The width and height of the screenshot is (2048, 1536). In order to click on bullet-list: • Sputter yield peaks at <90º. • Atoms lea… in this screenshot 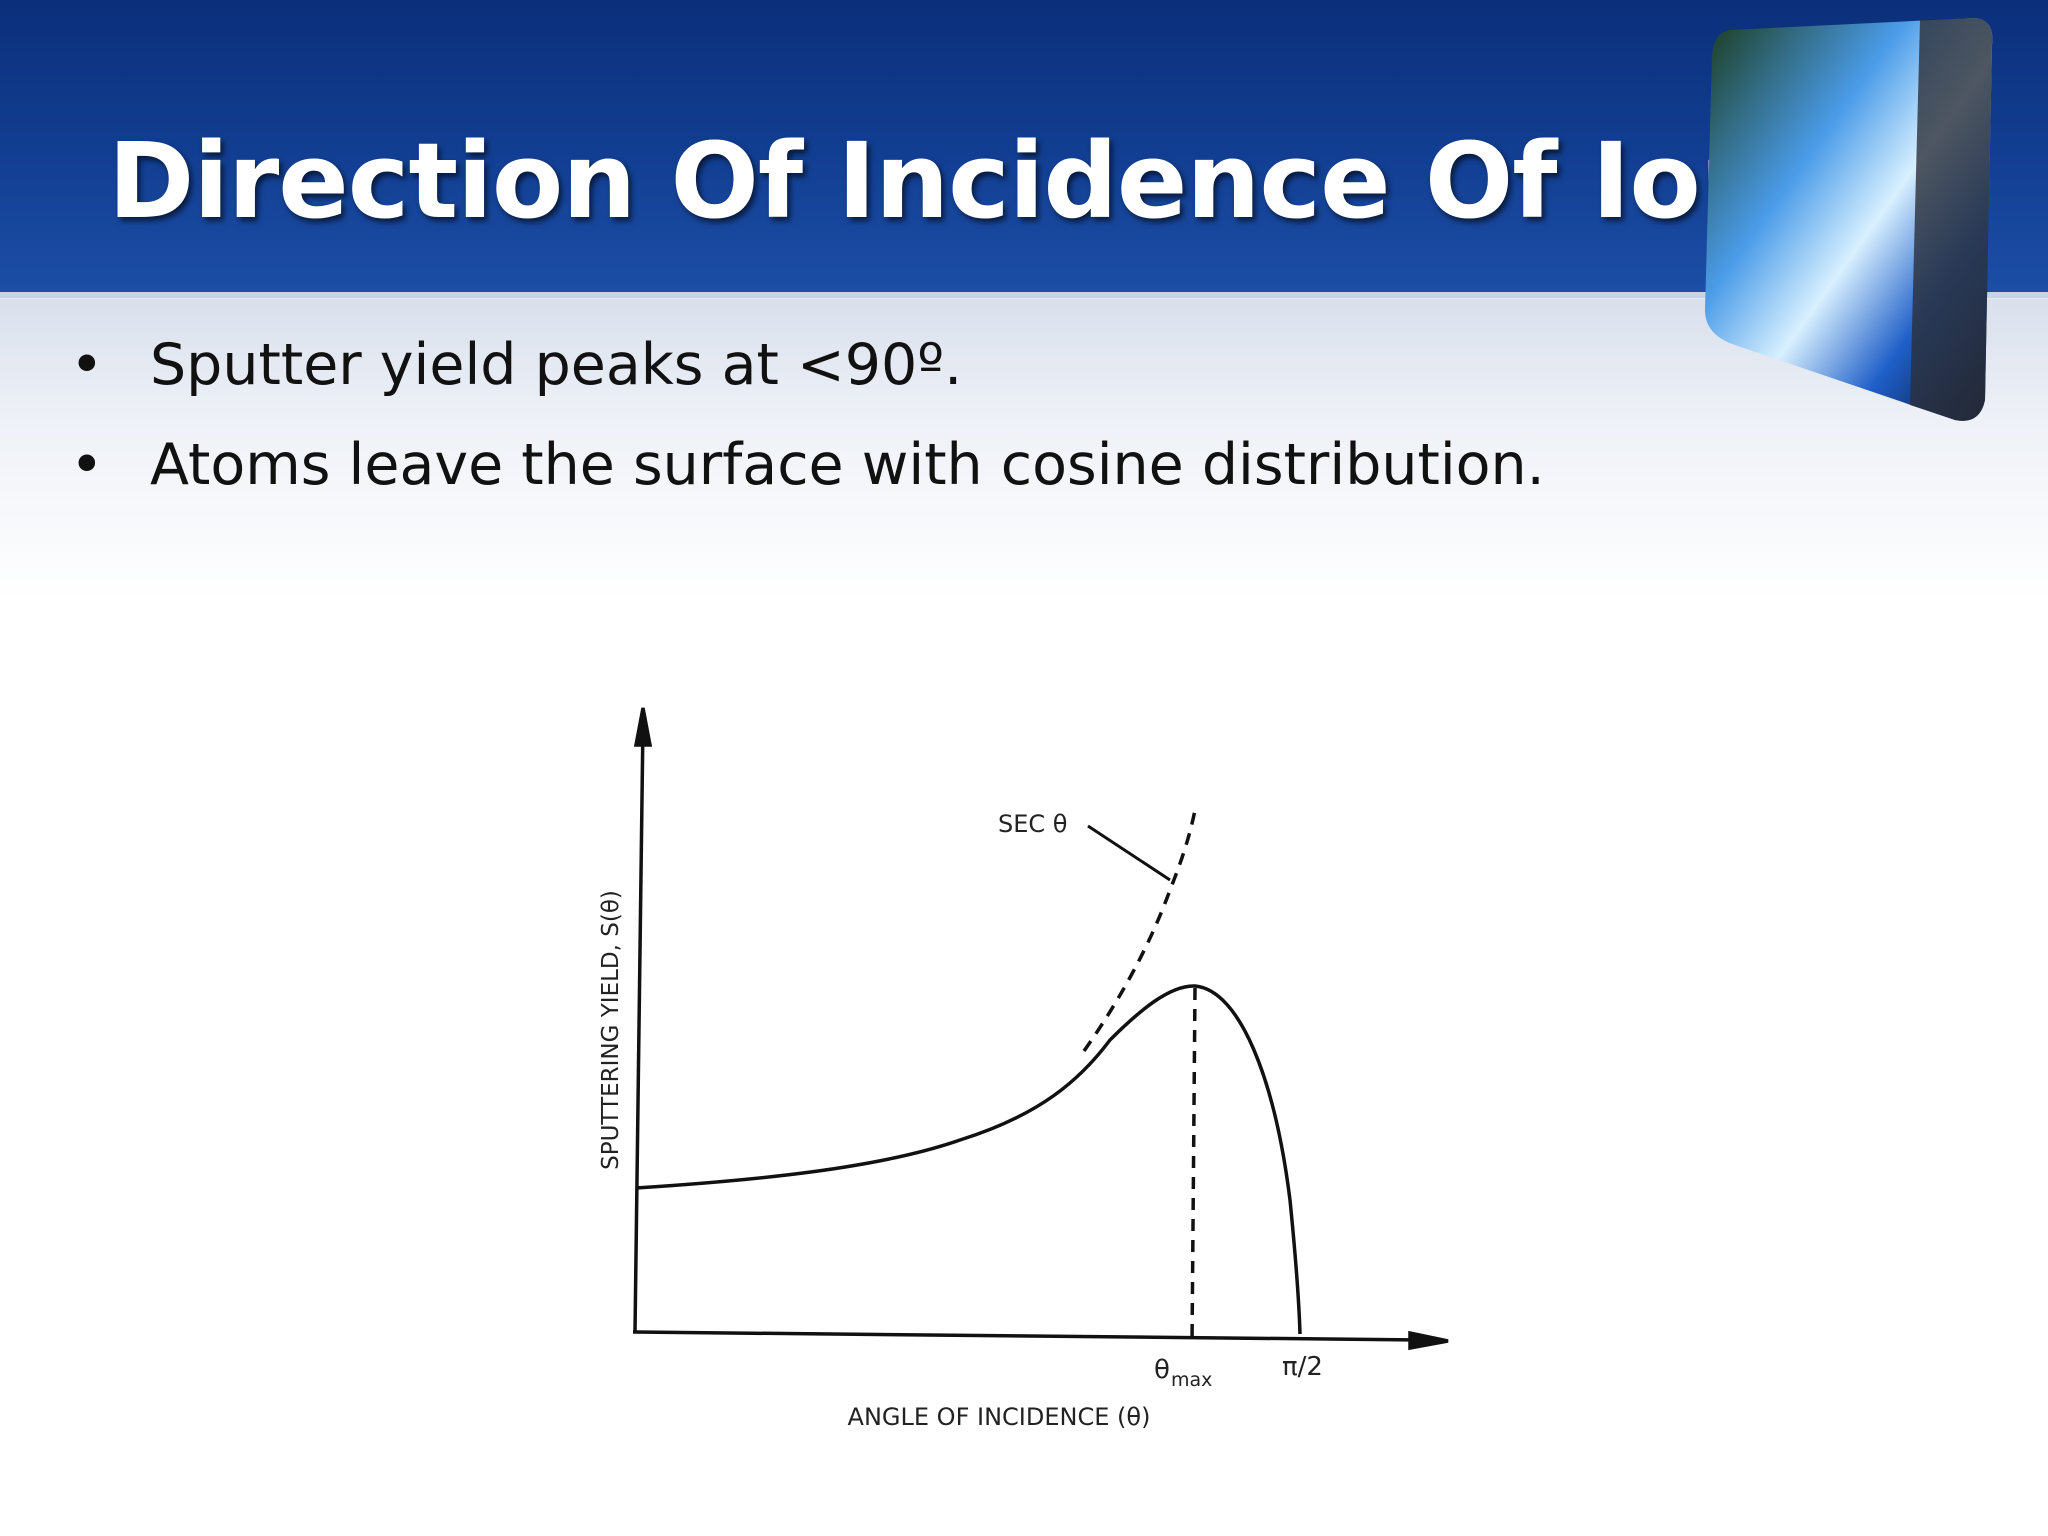, I will do `click(807, 425)`.